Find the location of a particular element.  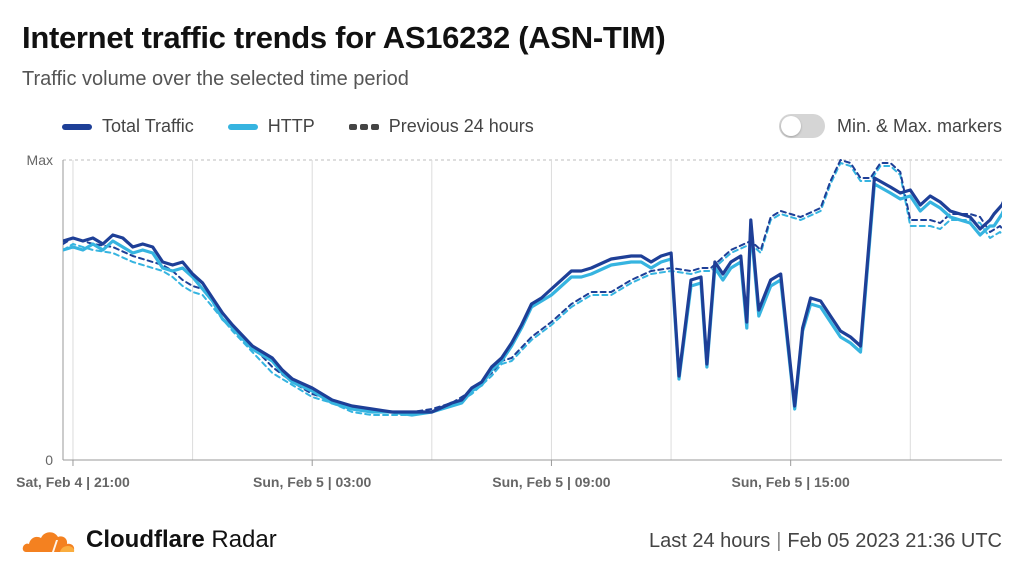

y-tick-label-zero: 0 is located at coordinates (49, 460).